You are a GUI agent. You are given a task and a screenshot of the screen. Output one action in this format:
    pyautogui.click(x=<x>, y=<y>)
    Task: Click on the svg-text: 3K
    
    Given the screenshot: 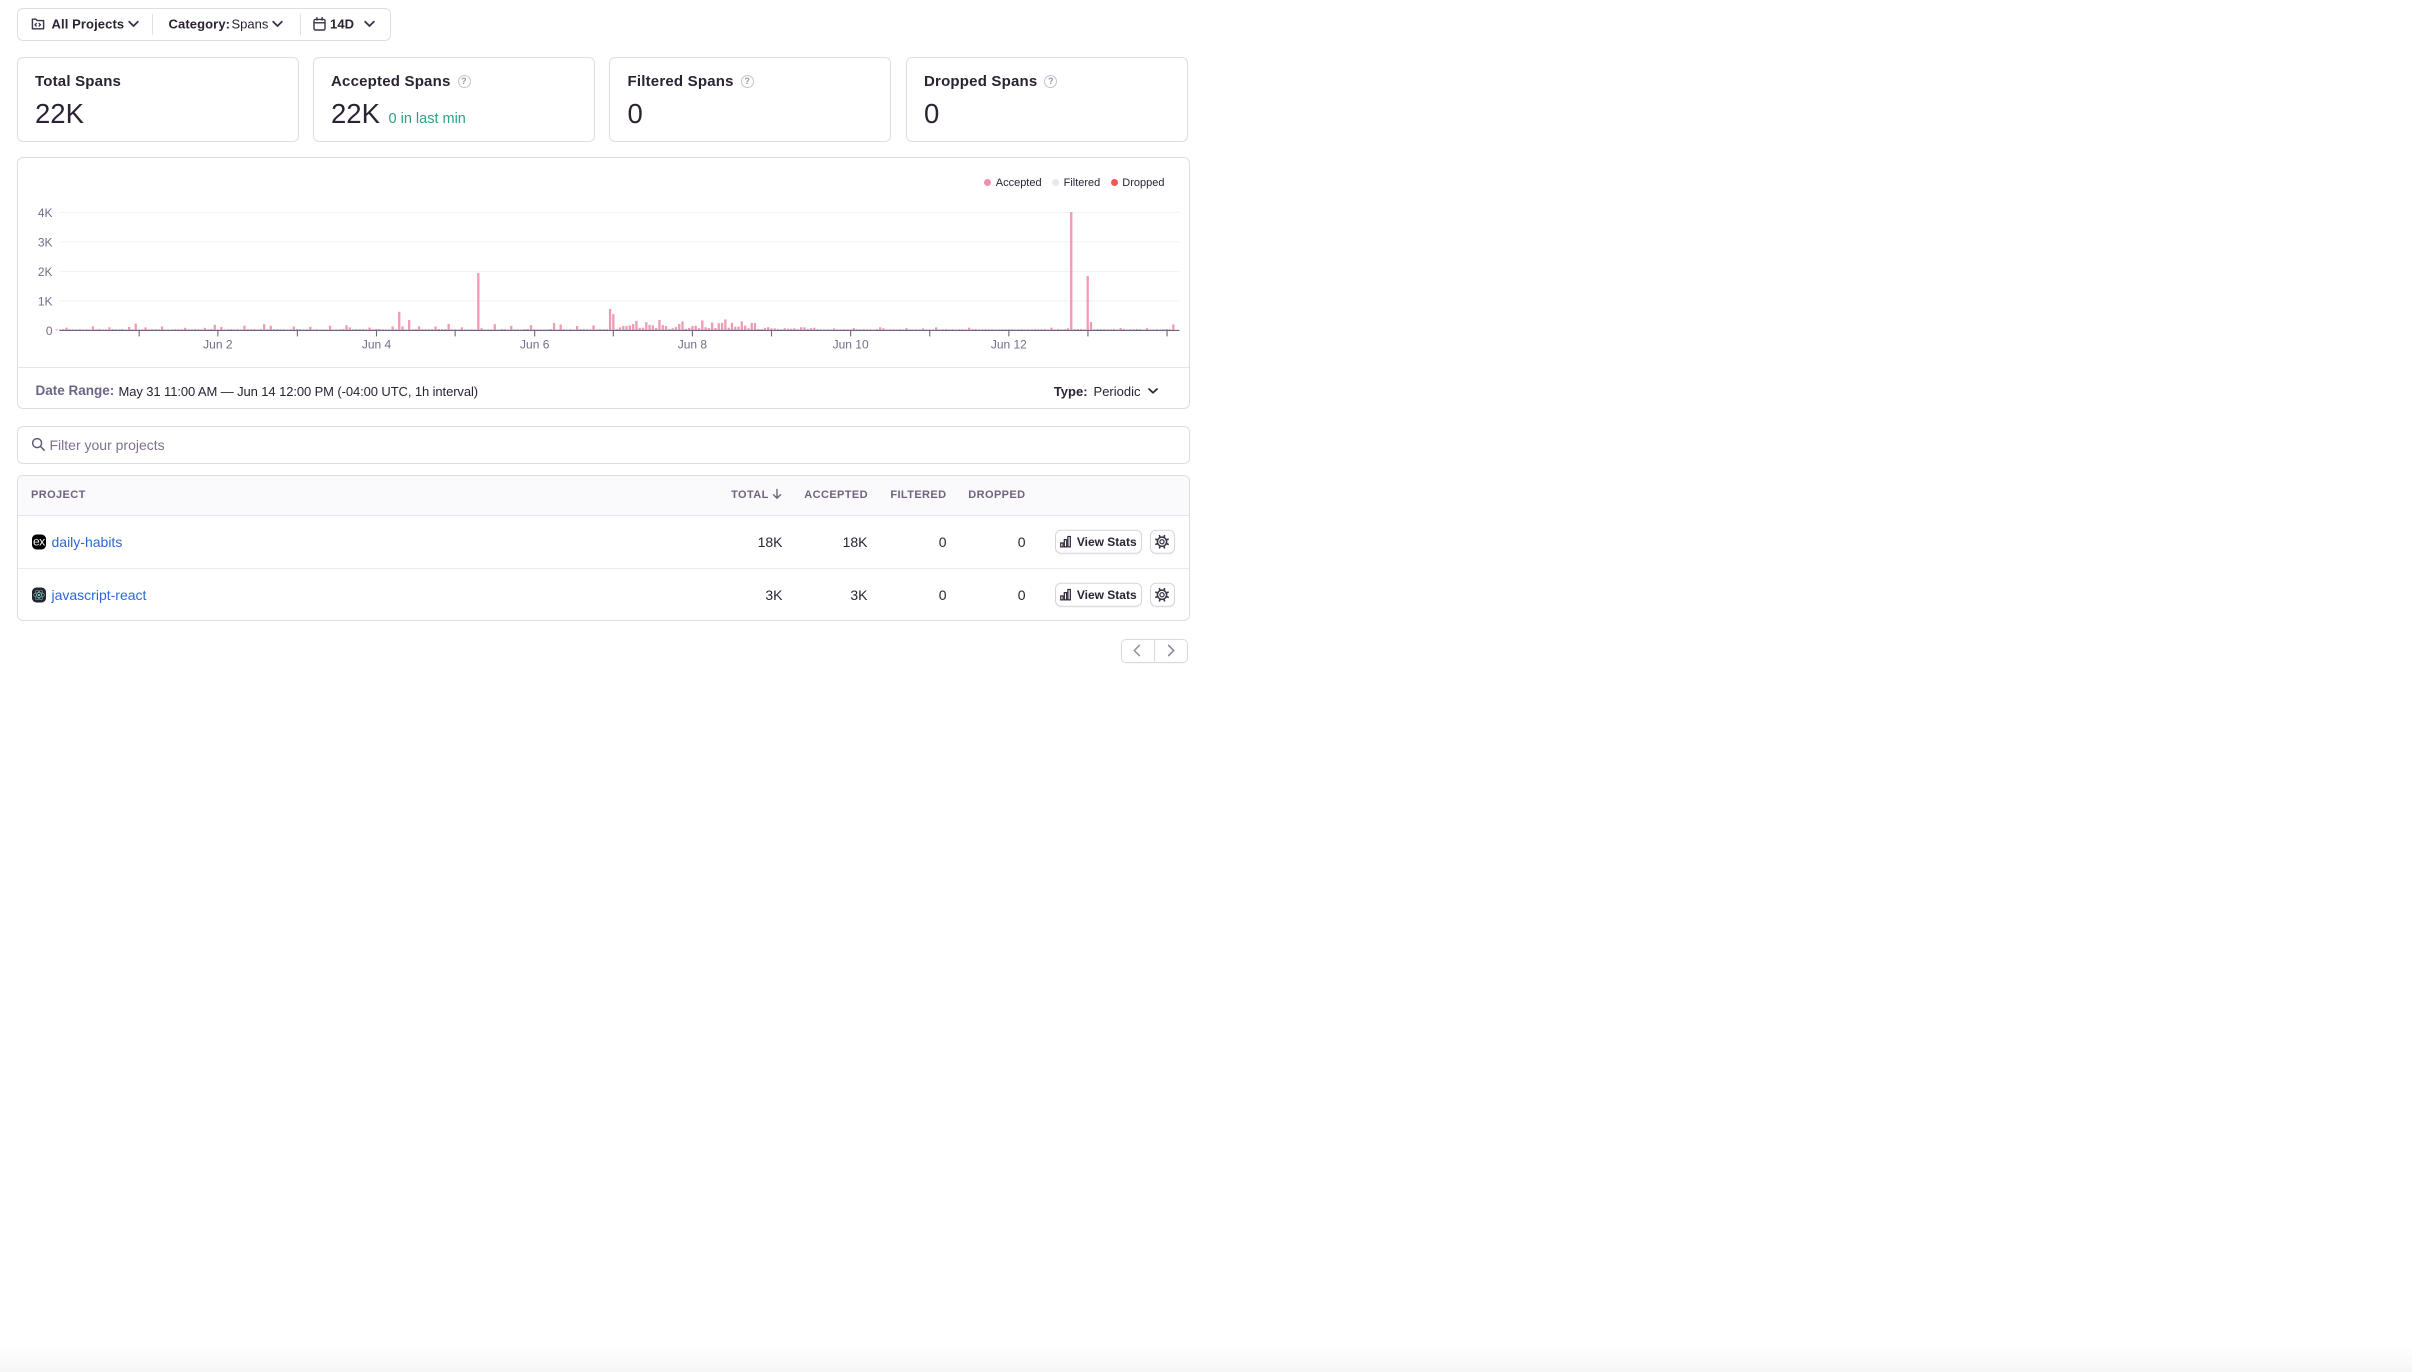 What is the action you would take?
    pyautogui.click(x=44, y=242)
    